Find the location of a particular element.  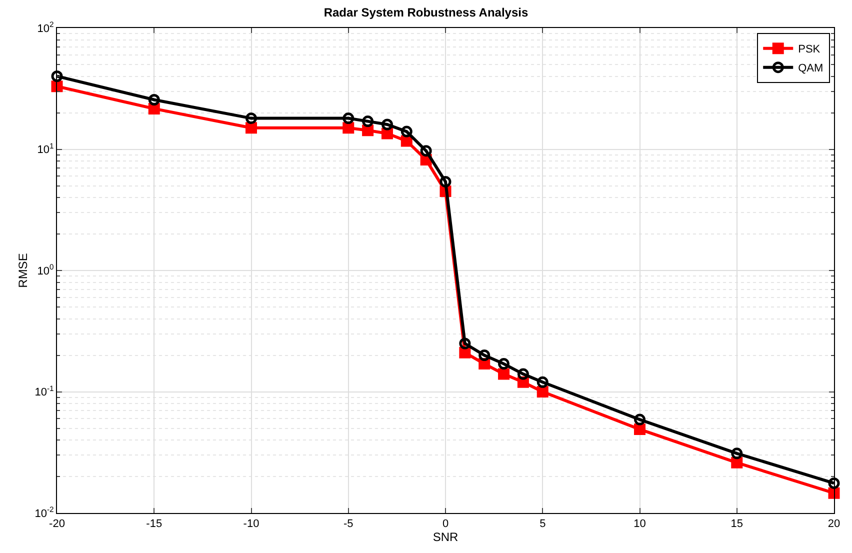

y-tick-label: 10$^{-2}$ is located at coordinates (44, 512).